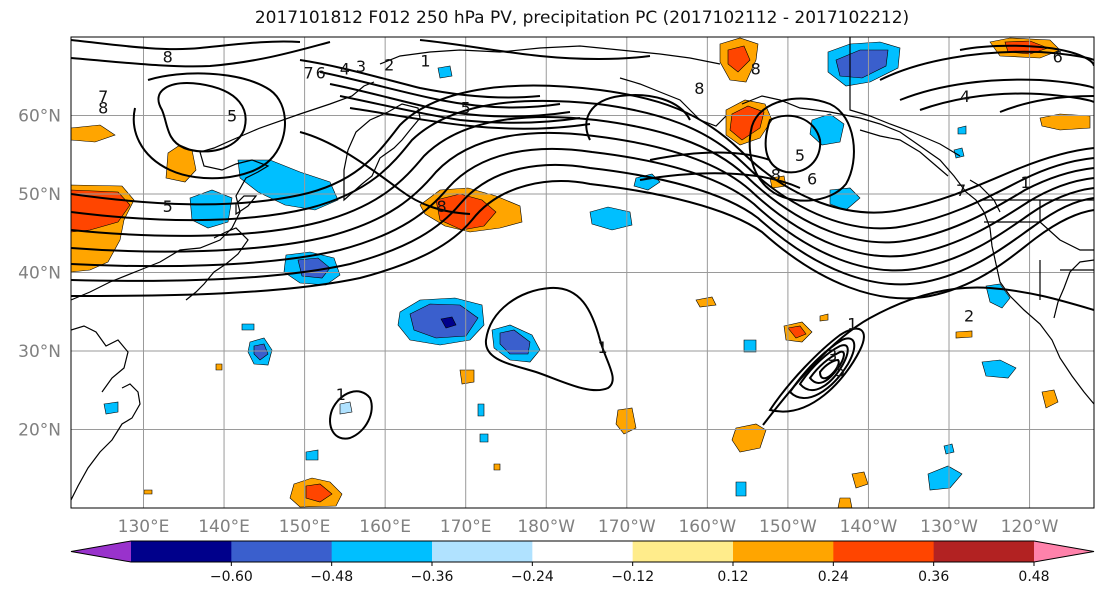  I want to click on lon-tick-label: 140°E, so click(224, 527).